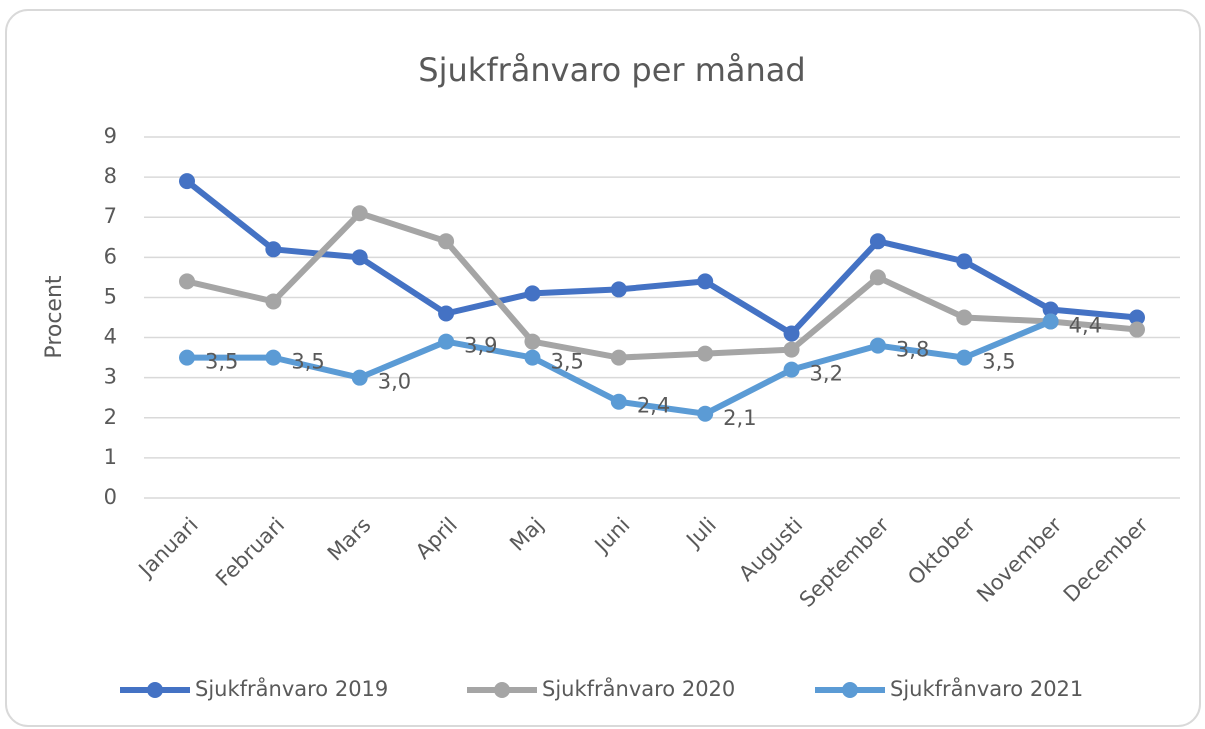 The height and width of the screenshot is (729, 1205). I want to click on y-tick-label: 7, so click(110, 216).